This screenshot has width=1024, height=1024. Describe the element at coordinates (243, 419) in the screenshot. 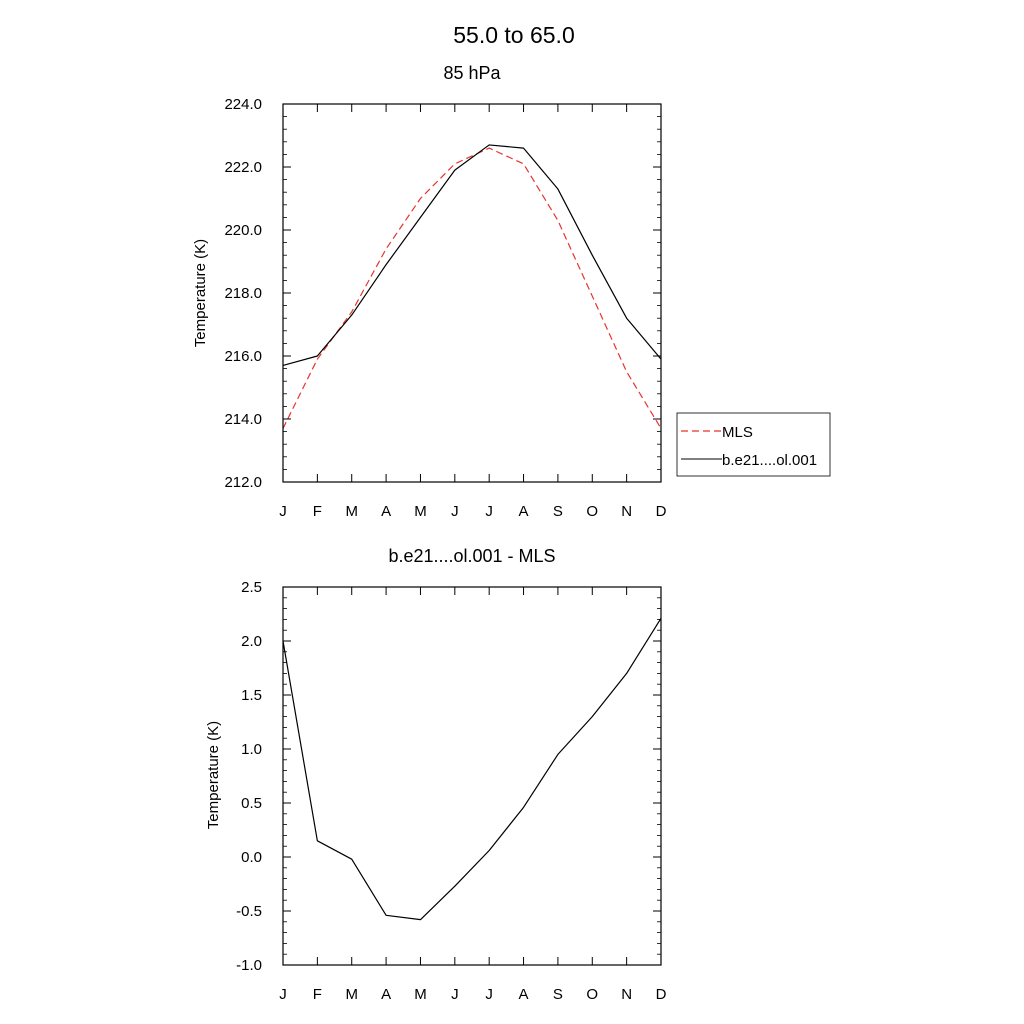

I see `y-tick-label: 214.0` at that location.